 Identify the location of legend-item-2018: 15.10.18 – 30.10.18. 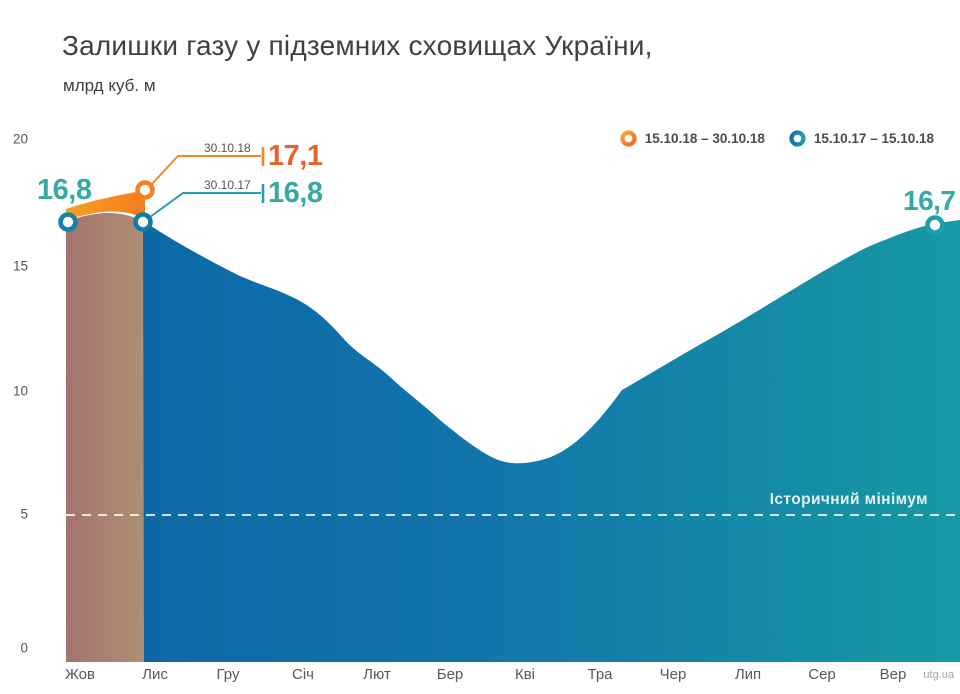
(692, 138).